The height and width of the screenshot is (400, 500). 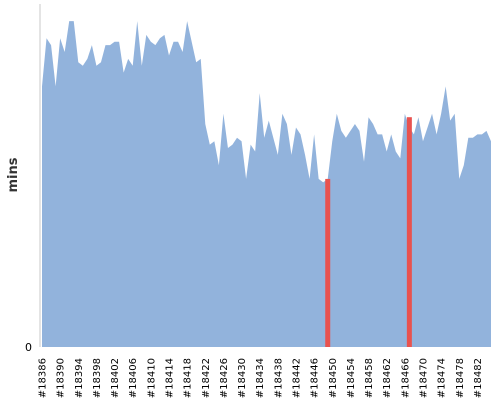 I want to click on y-axis-label: mins, so click(x=13, y=174).